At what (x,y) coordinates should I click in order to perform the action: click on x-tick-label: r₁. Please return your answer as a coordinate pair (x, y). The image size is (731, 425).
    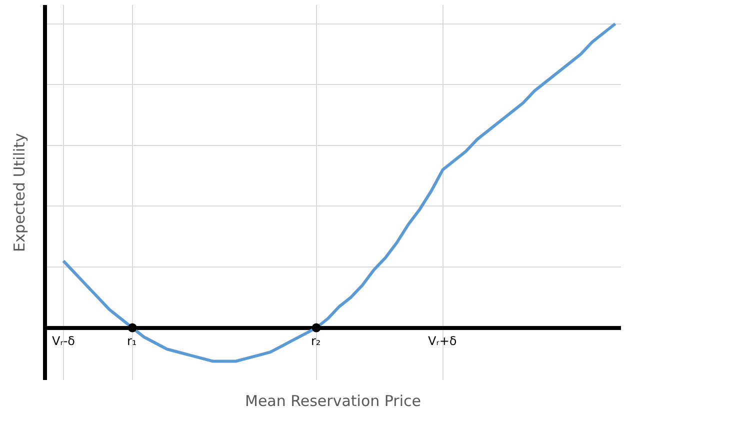
    Looking at the image, I should click on (132, 341).